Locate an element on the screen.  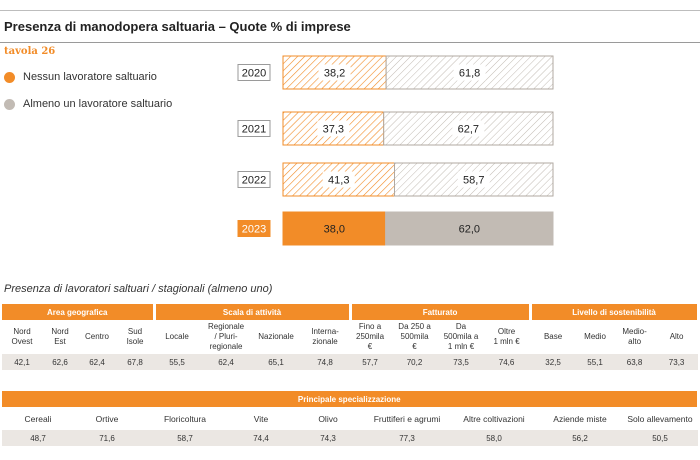
column-label: Sud Isole is located at coordinates (135, 336).